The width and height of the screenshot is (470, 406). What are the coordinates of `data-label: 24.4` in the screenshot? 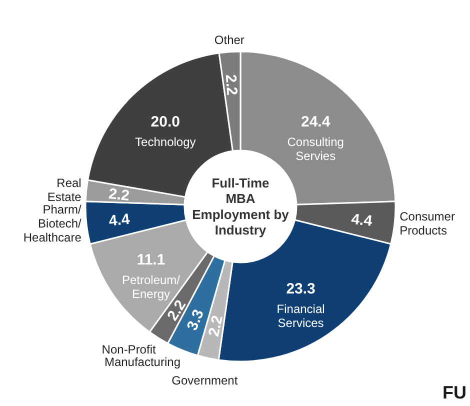 It's located at (315, 121).